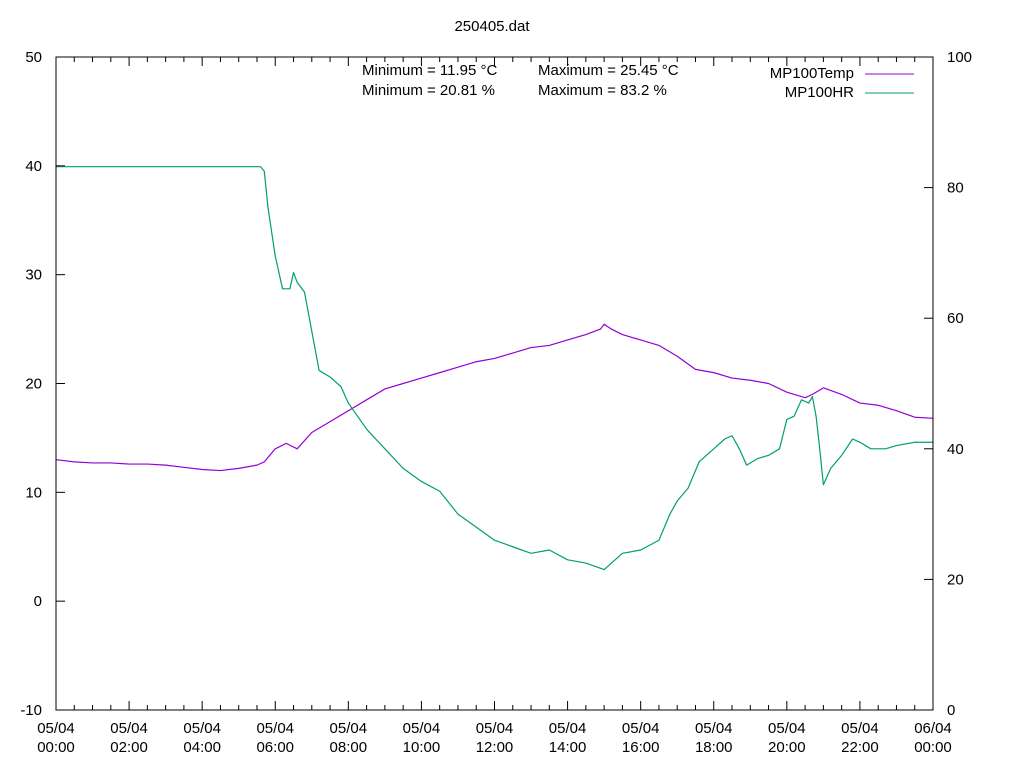  Describe the element at coordinates (430, 70) in the screenshot. I see `annotation-temp-min: Minimum = 11.95 °C` at that location.